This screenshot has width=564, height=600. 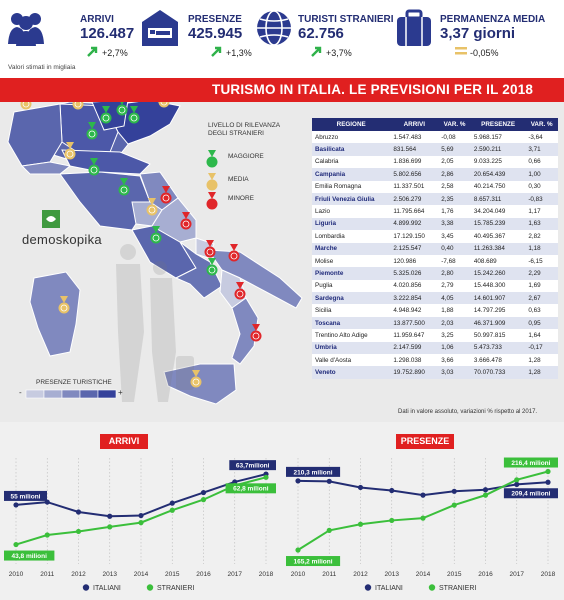 I want to click on table-cell: -6,15, so click(x=541, y=261).